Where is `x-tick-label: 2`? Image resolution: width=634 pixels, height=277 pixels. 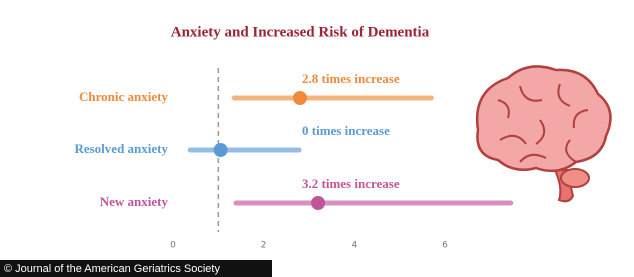 x-tick-label: 2 is located at coordinates (264, 246).